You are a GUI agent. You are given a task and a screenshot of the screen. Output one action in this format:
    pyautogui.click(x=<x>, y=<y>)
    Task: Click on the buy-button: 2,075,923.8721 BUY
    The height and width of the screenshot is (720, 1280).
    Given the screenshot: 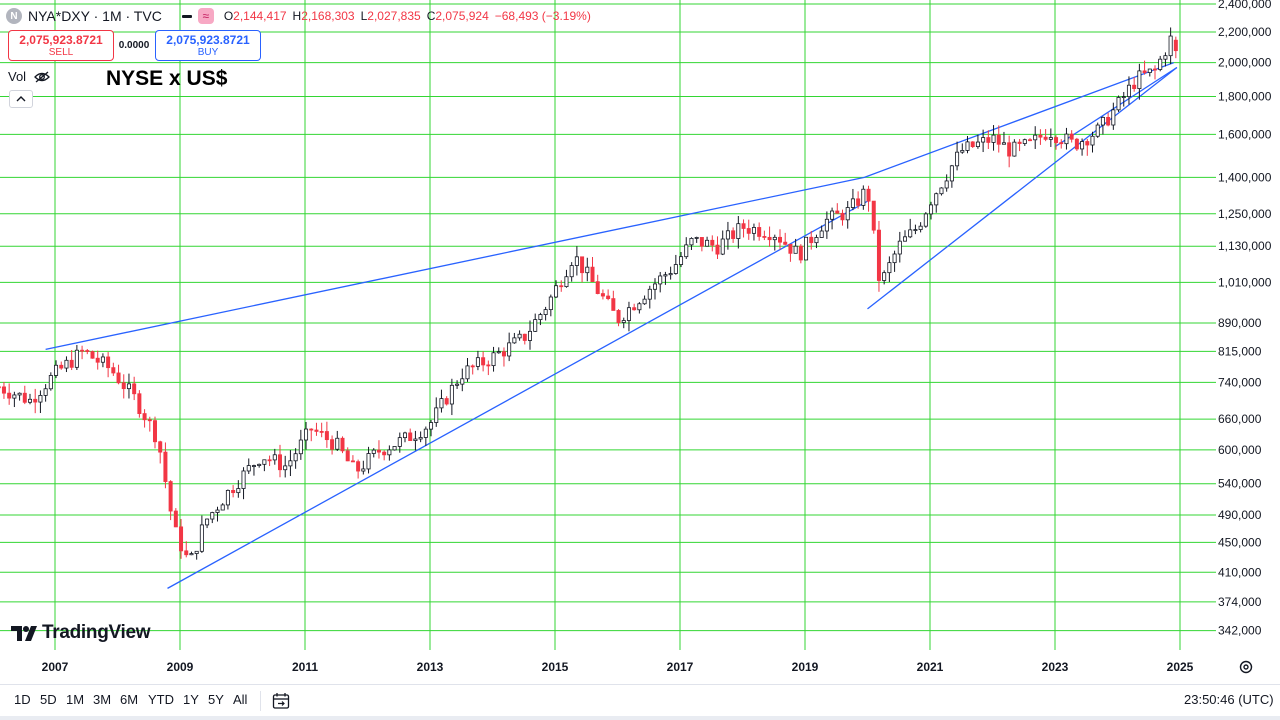 What is the action you would take?
    pyautogui.click(x=208, y=45)
    